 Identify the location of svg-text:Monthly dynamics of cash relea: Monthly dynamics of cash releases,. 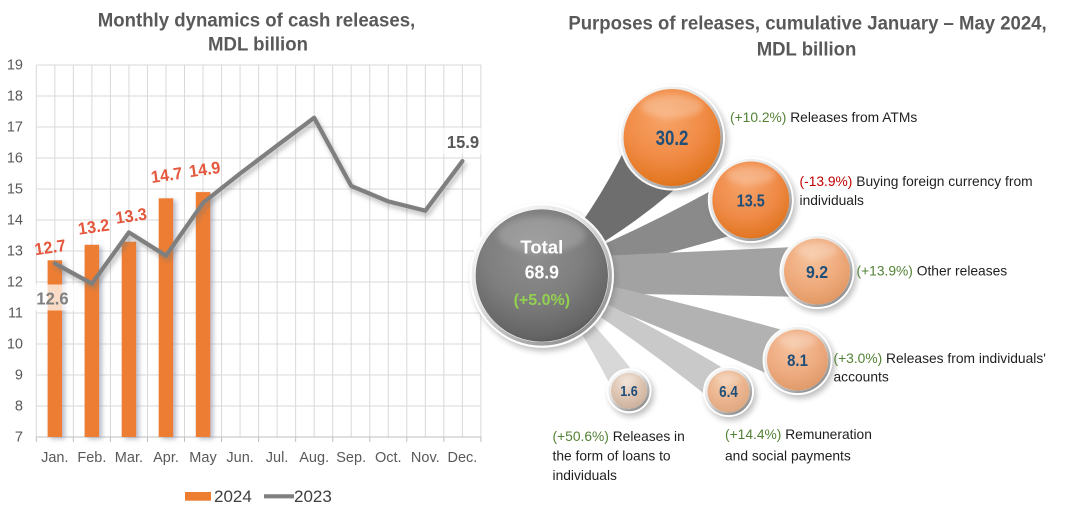
(256, 19).